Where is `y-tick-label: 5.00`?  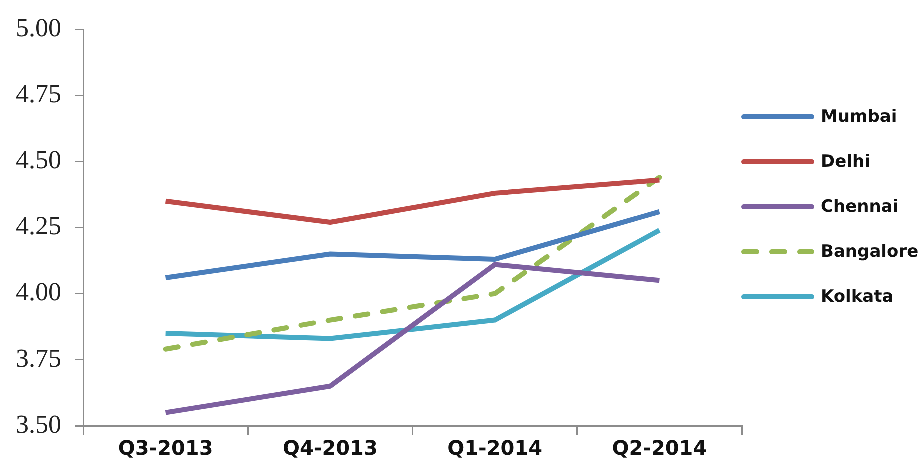
y-tick-label: 5.00 is located at coordinates (39, 27).